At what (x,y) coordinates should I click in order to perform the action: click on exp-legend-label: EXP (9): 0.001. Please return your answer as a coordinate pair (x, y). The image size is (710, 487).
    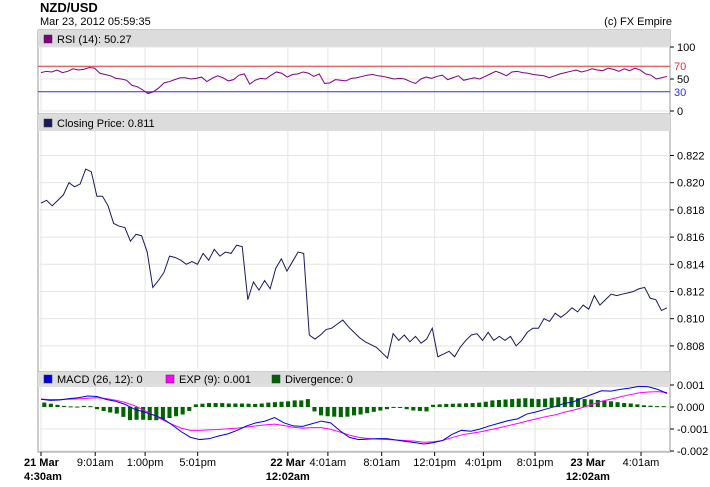
    Looking at the image, I should click on (215, 380).